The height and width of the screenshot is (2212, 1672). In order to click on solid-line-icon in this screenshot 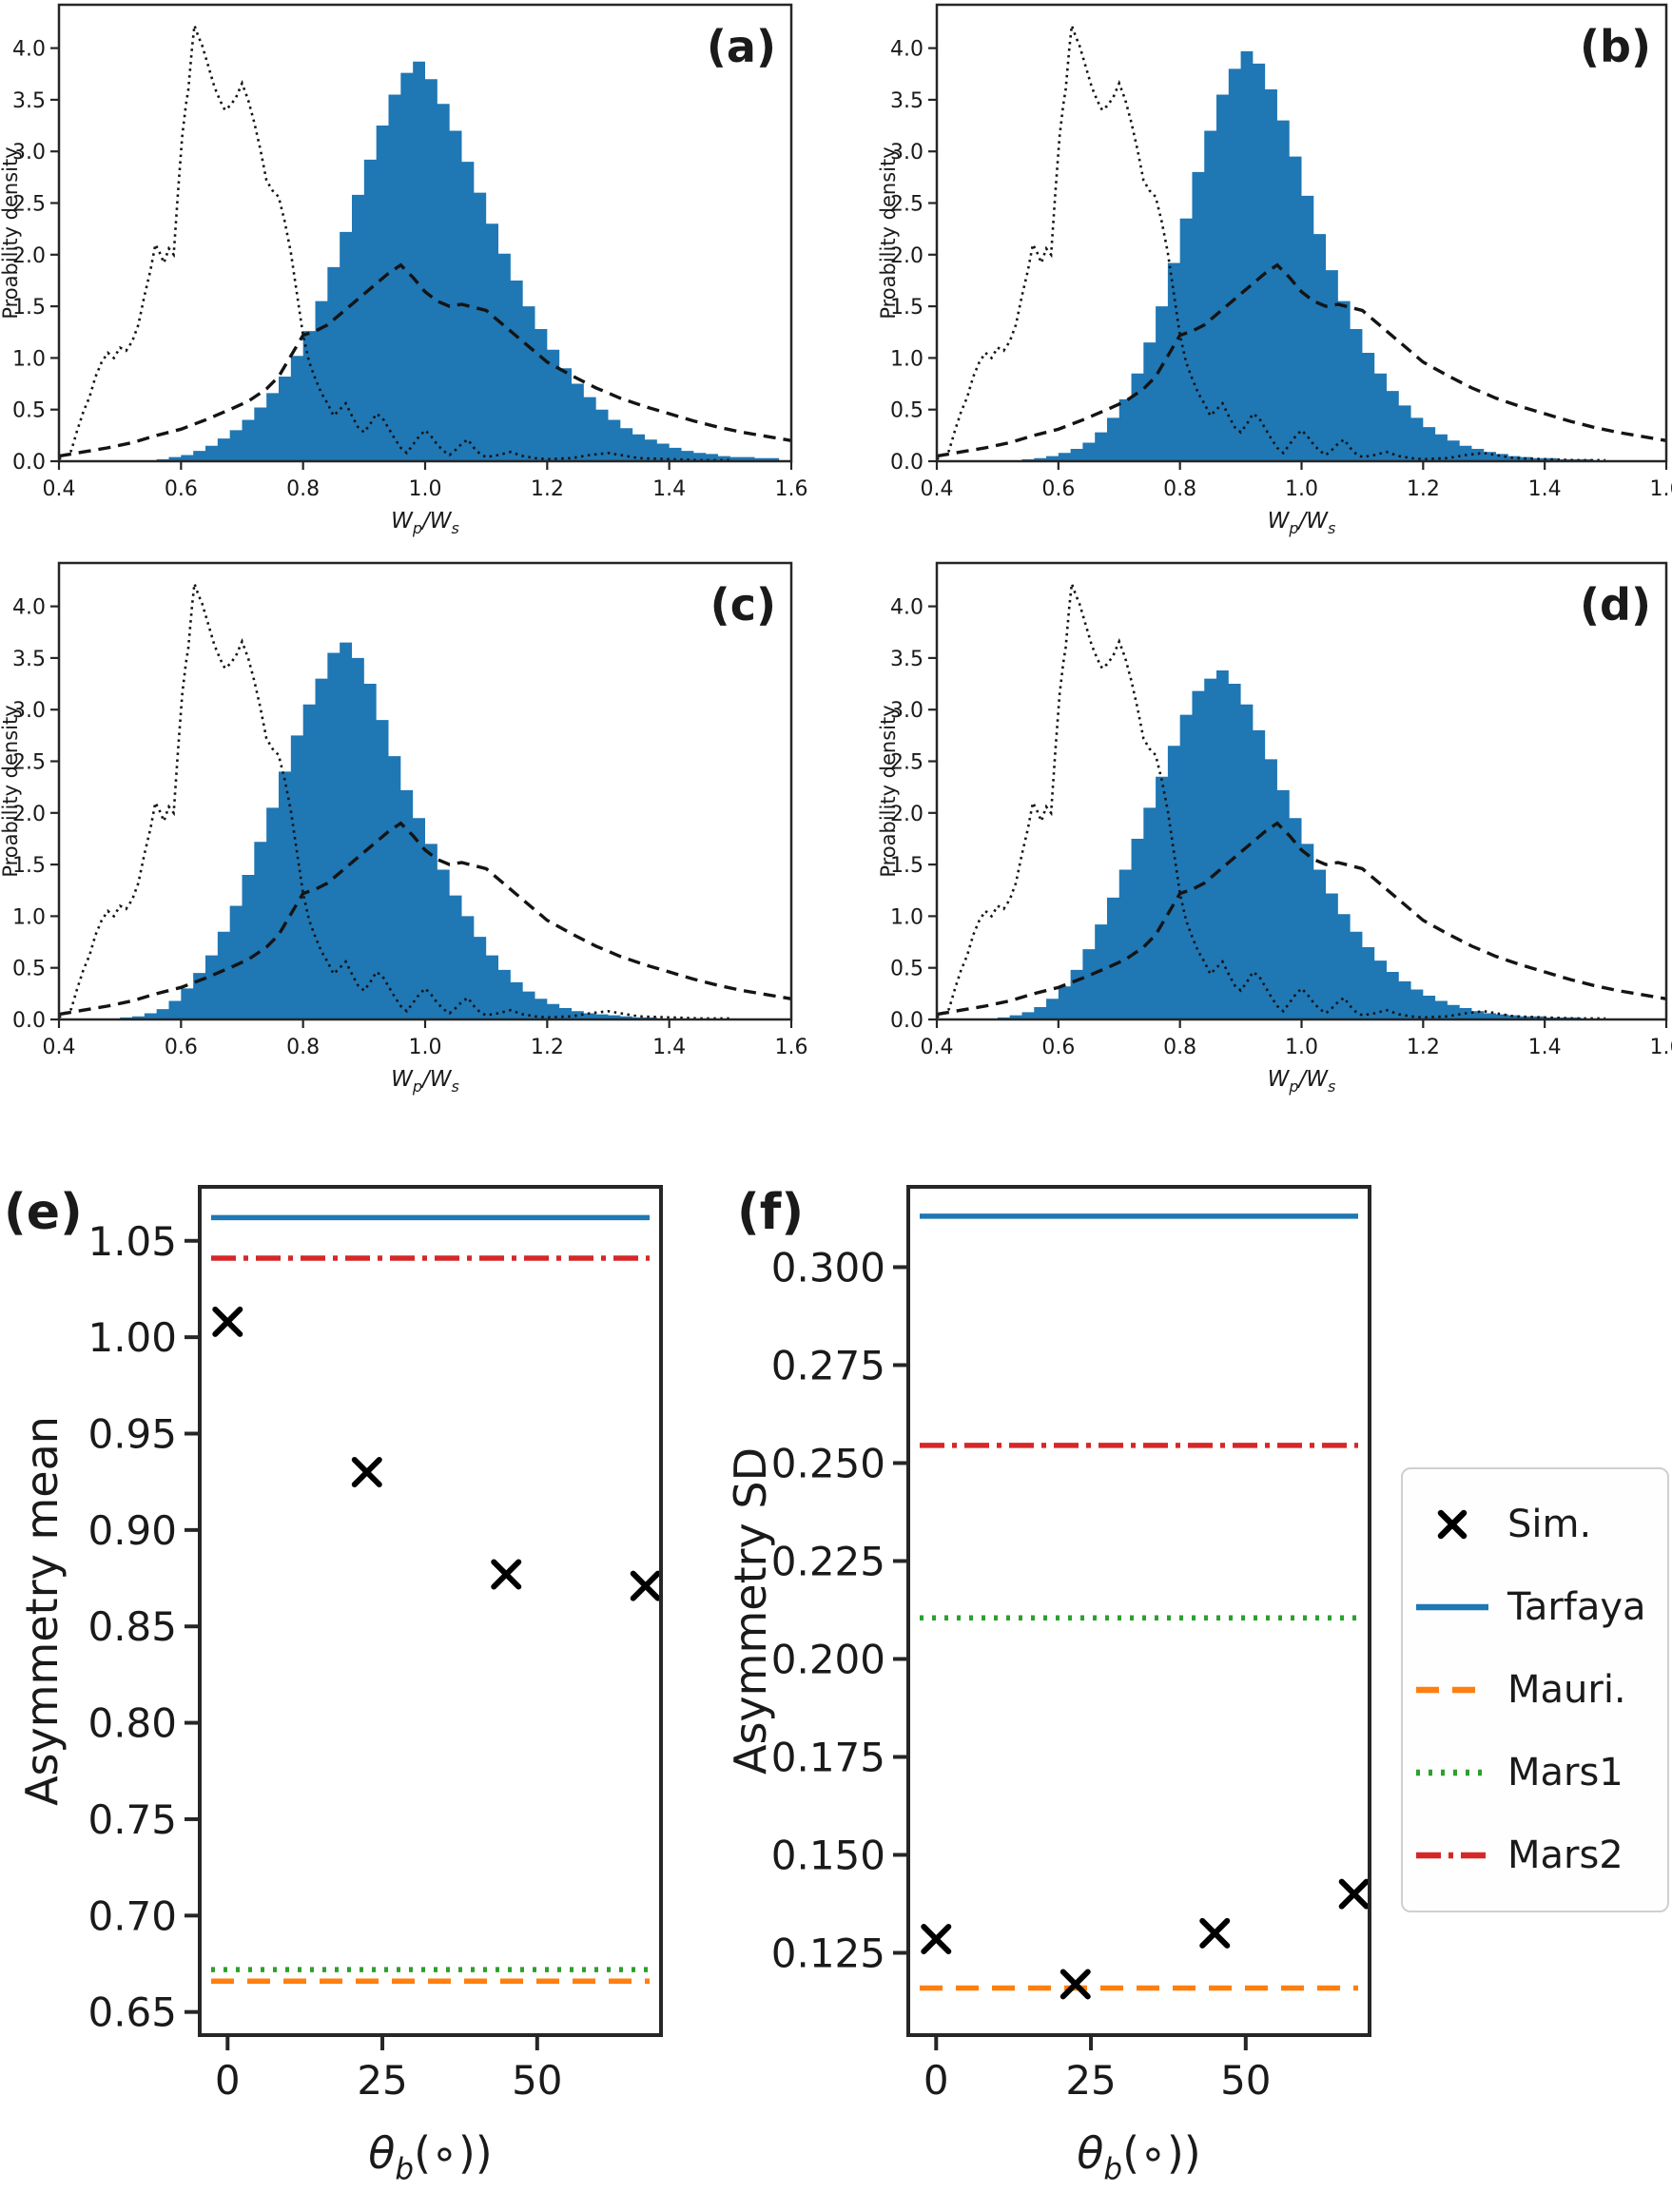, I will do `click(1452, 1607)`.